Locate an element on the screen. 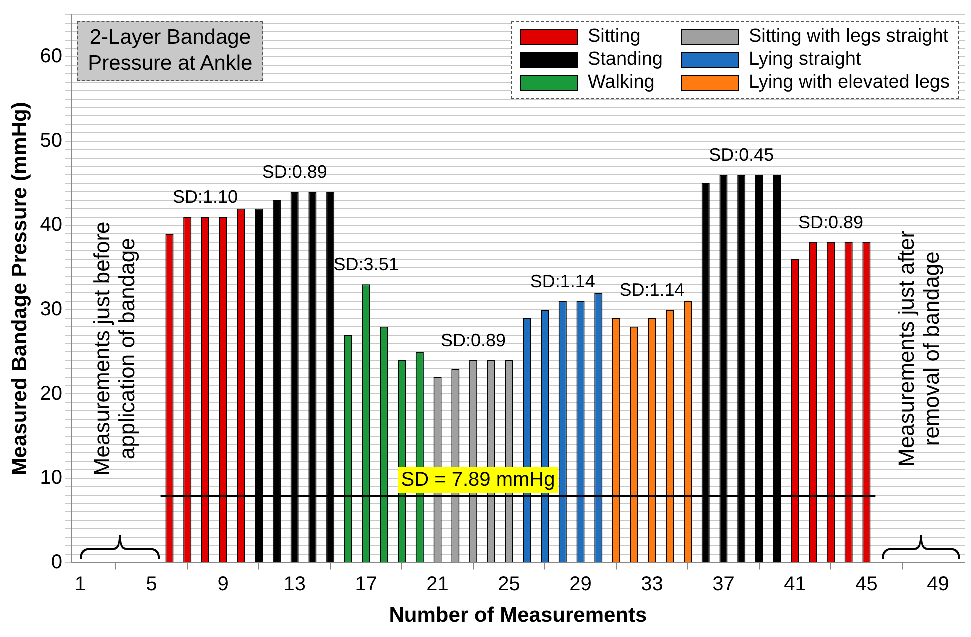 The height and width of the screenshot is (637, 971). annotation: Measurements just after removal of bandage is located at coordinates (919, 348).